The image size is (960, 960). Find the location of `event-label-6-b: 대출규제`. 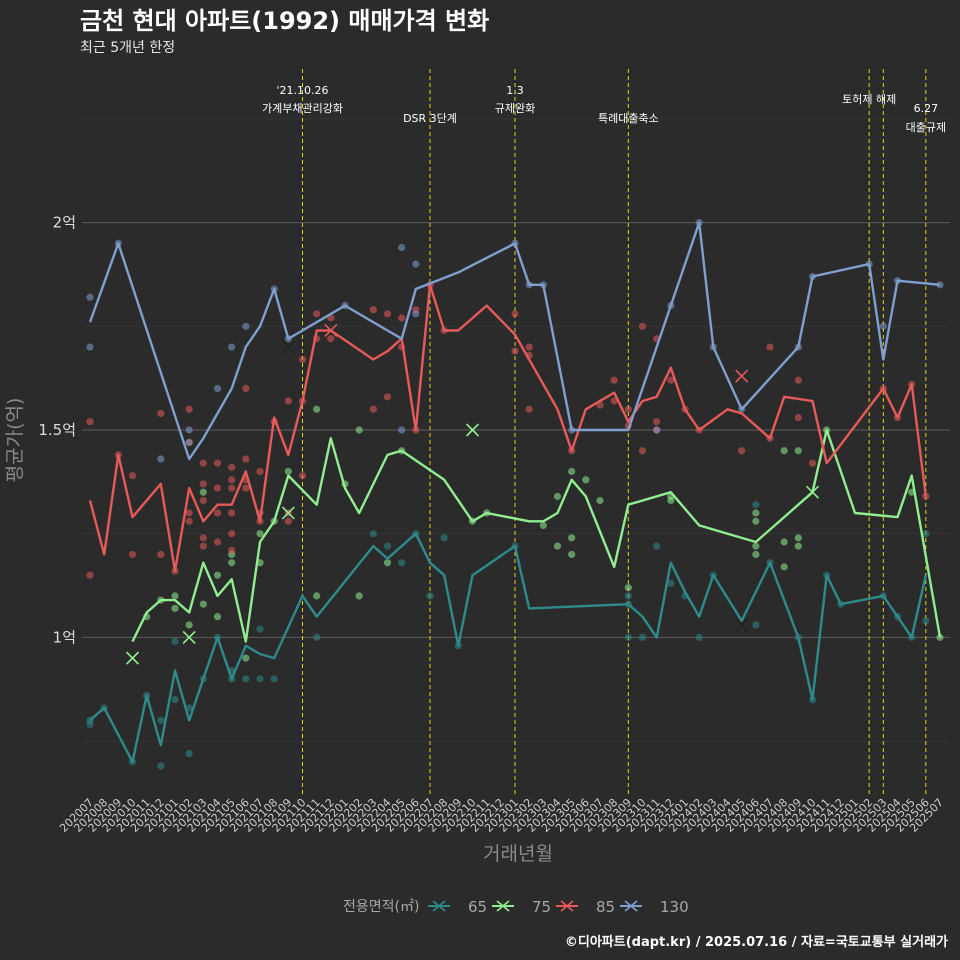

event-label-6-b: 대출규제 is located at coordinates (926, 127).